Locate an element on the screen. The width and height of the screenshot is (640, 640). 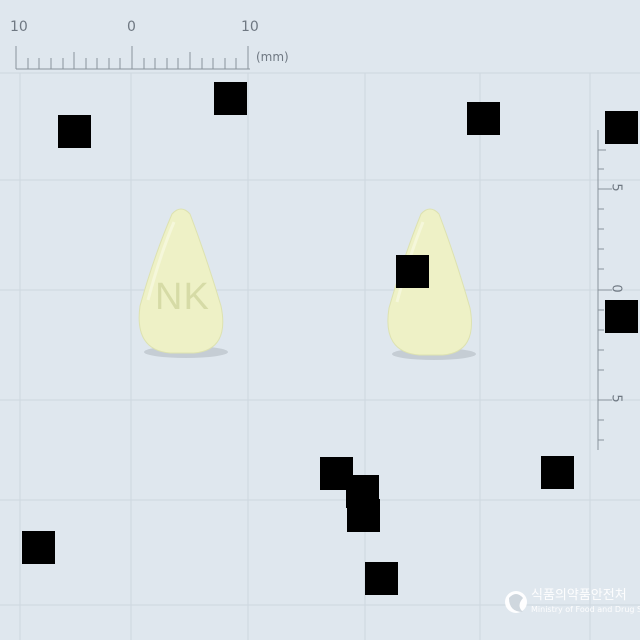
tablet-highlight is located at coordinates (161, 261).